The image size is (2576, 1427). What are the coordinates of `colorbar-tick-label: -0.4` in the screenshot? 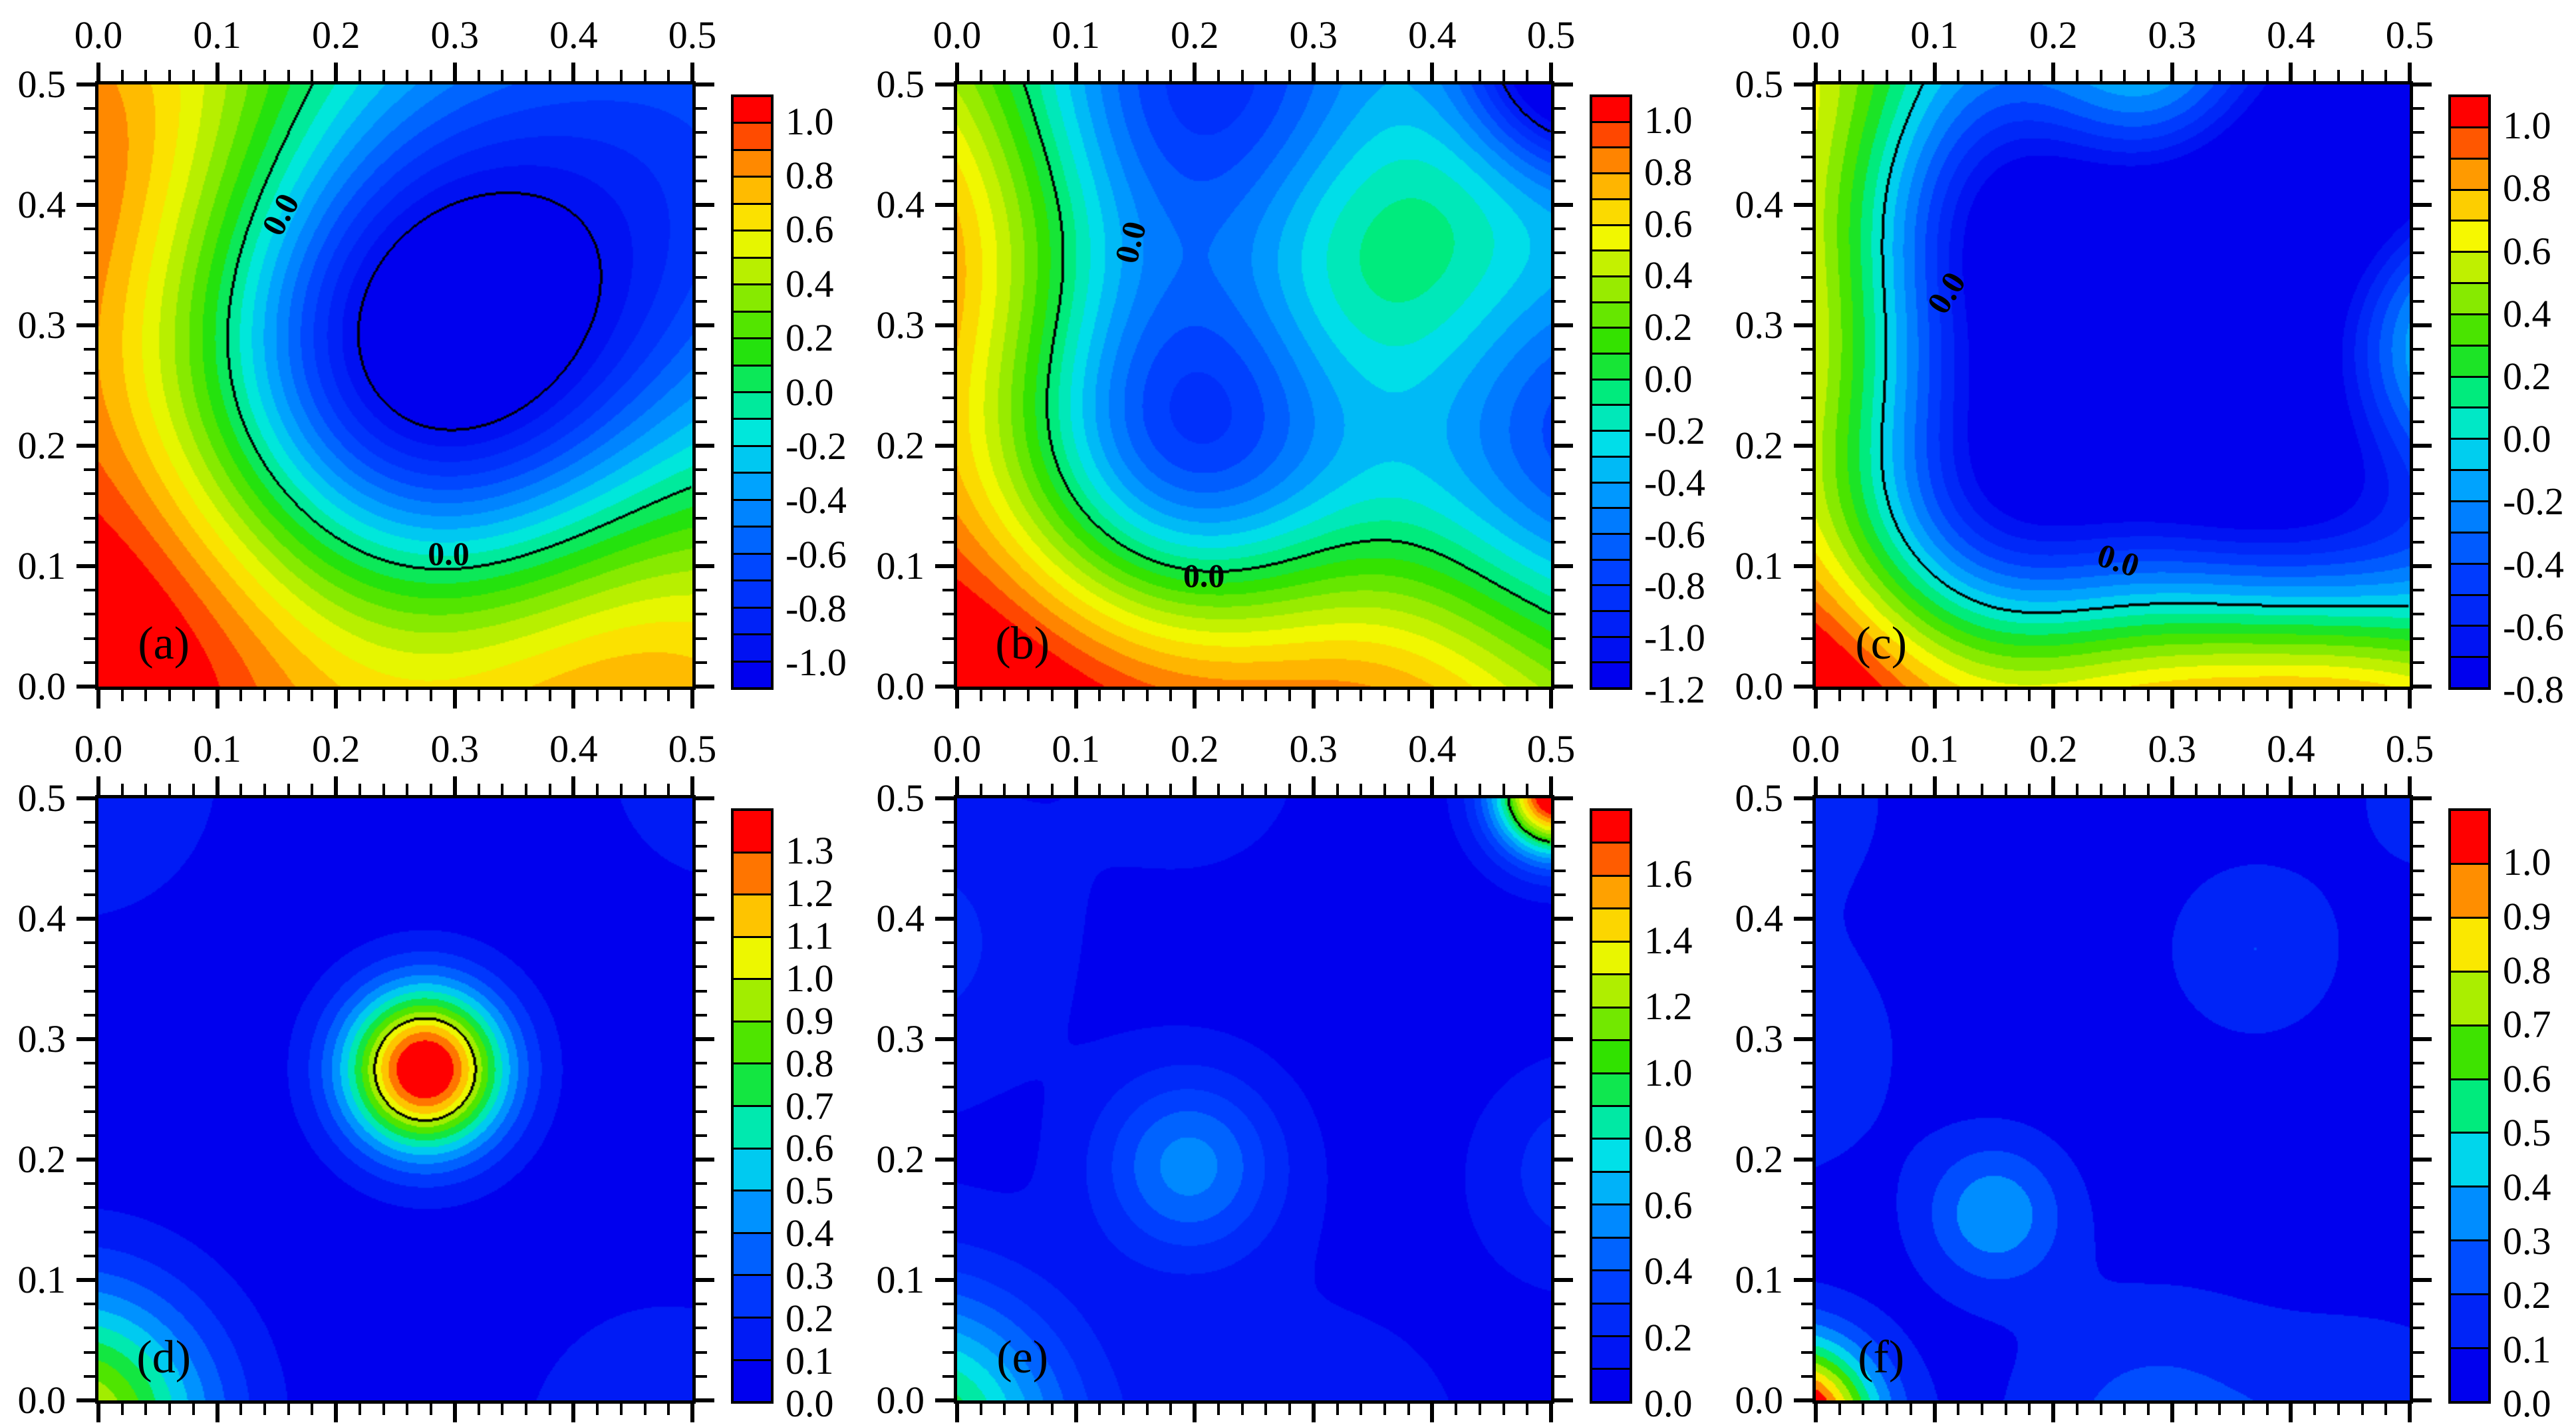 It's located at (816, 500).